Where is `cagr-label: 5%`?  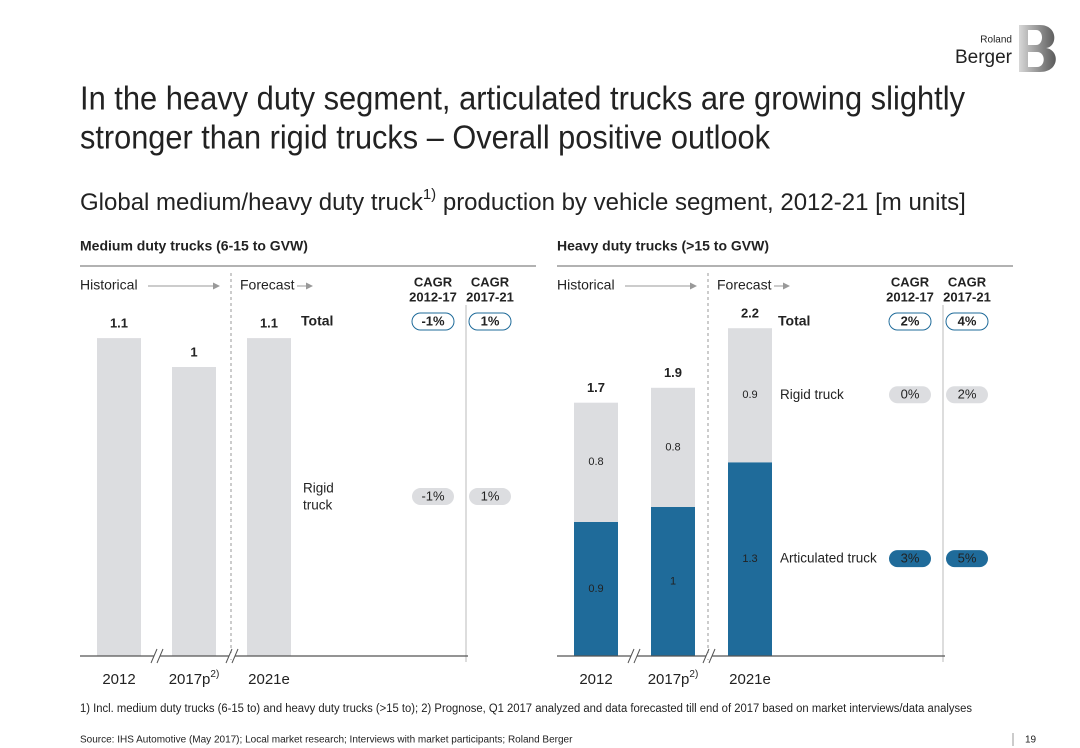 cagr-label: 5% is located at coordinates (967, 558).